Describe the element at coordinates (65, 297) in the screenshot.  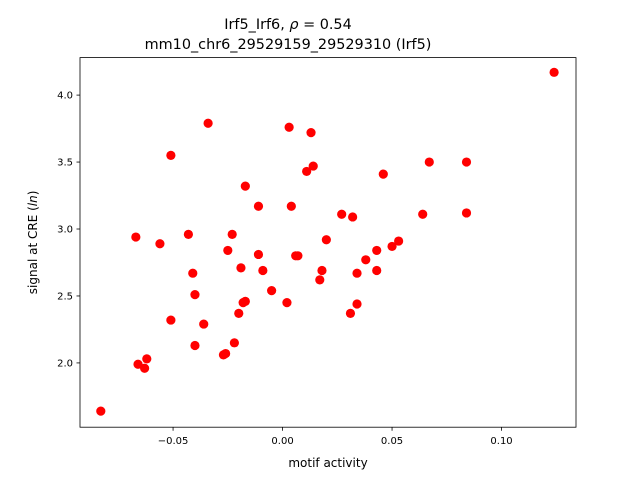
I see `y-tick-label: 2.5` at that location.